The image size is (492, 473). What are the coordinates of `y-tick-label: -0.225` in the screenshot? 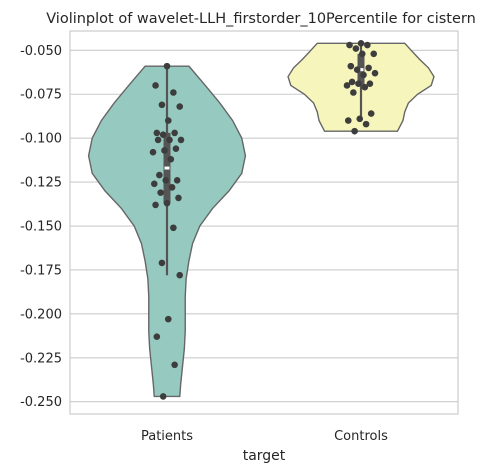 It's located at (41, 358).